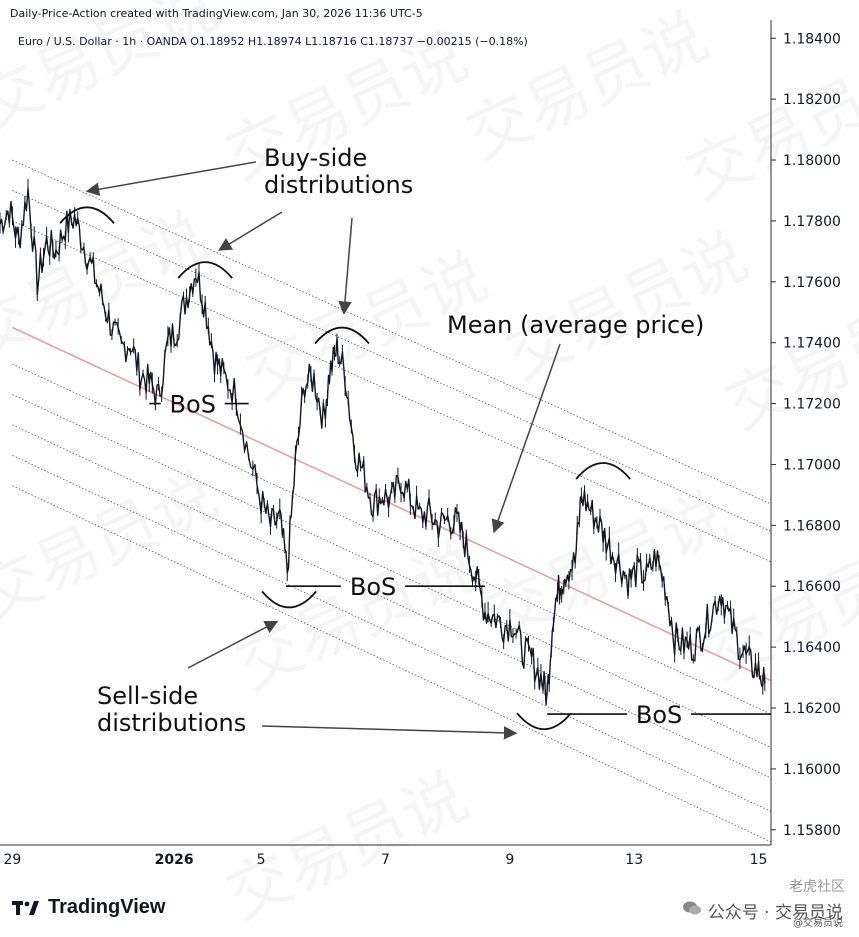 The image size is (859, 937). Describe the element at coordinates (338, 185) in the screenshot. I see `buy-side-label: distributions` at that location.